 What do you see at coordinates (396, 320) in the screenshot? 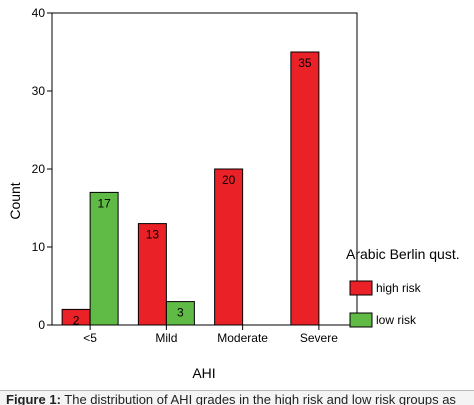
I see `legend-label-low-risk: low risk` at bounding box center [396, 320].